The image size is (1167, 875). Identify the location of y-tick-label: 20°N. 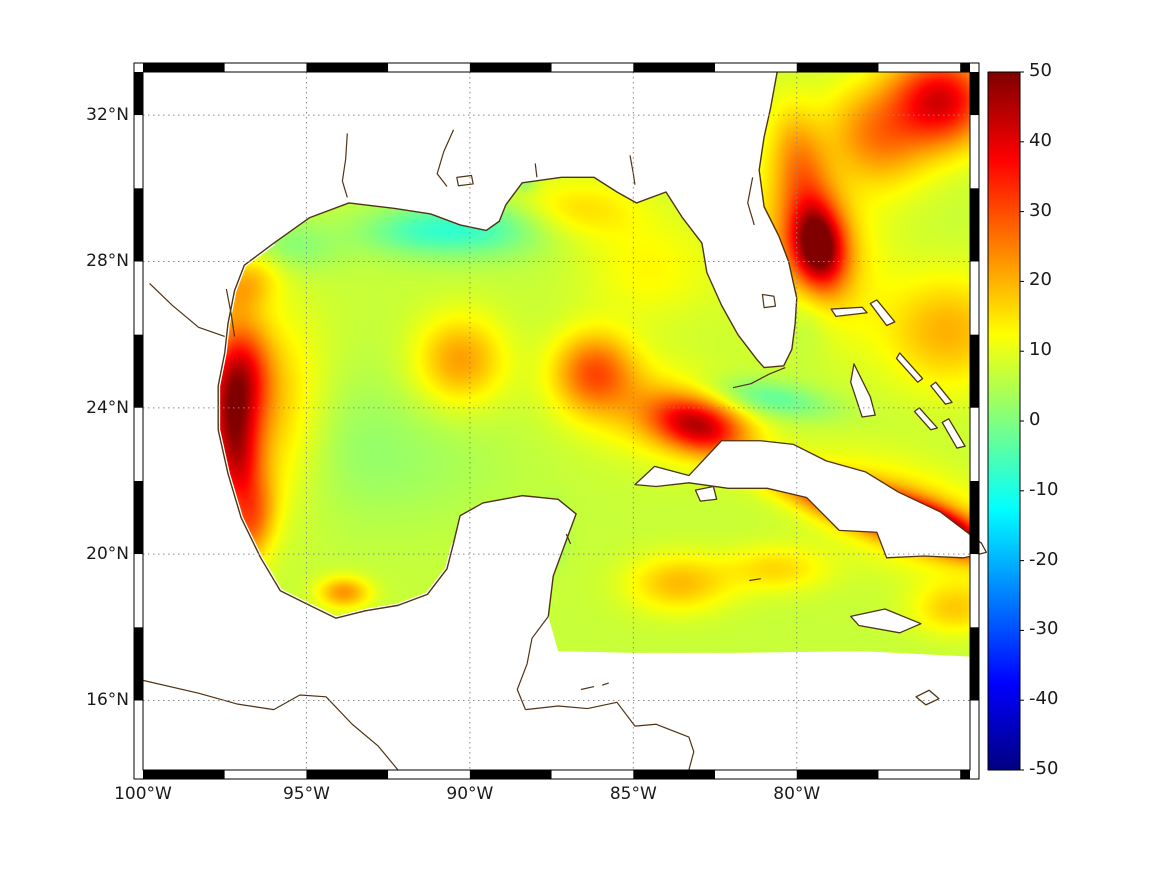
(107, 554).